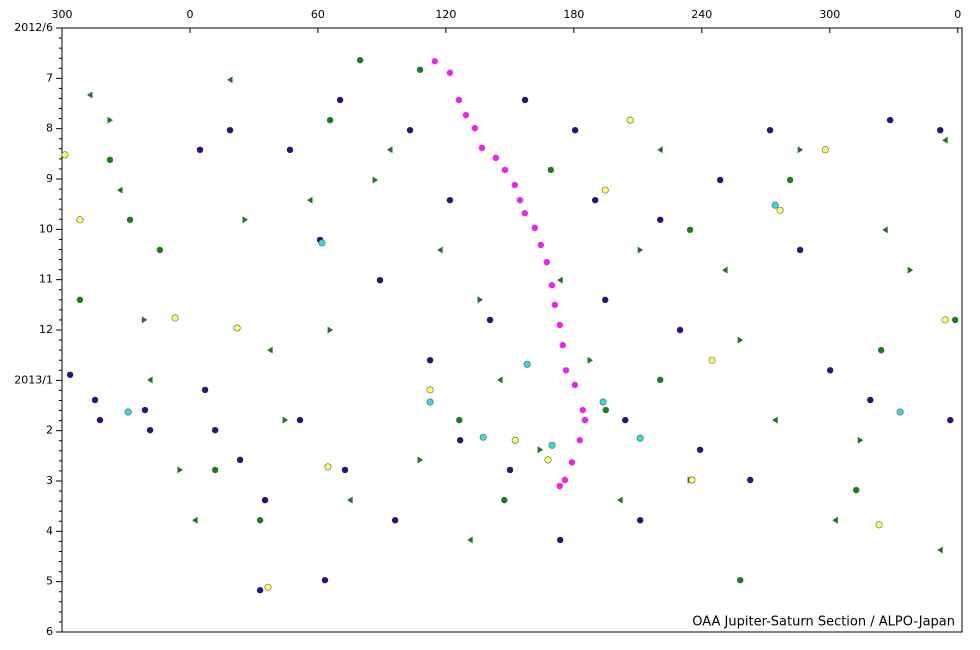  Describe the element at coordinates (49, 480) in the screenshot. I see `y-tick-label: 3` at that location.